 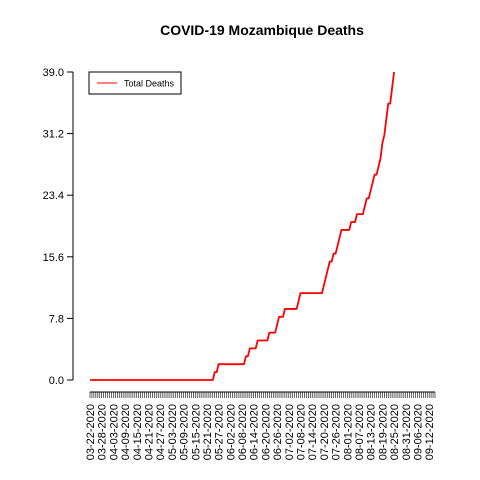 What do you see at coordinates (278, 432) in the screenshot?
I see `x-tick-label: 06-26-2020` at bounding box center [278, 432].